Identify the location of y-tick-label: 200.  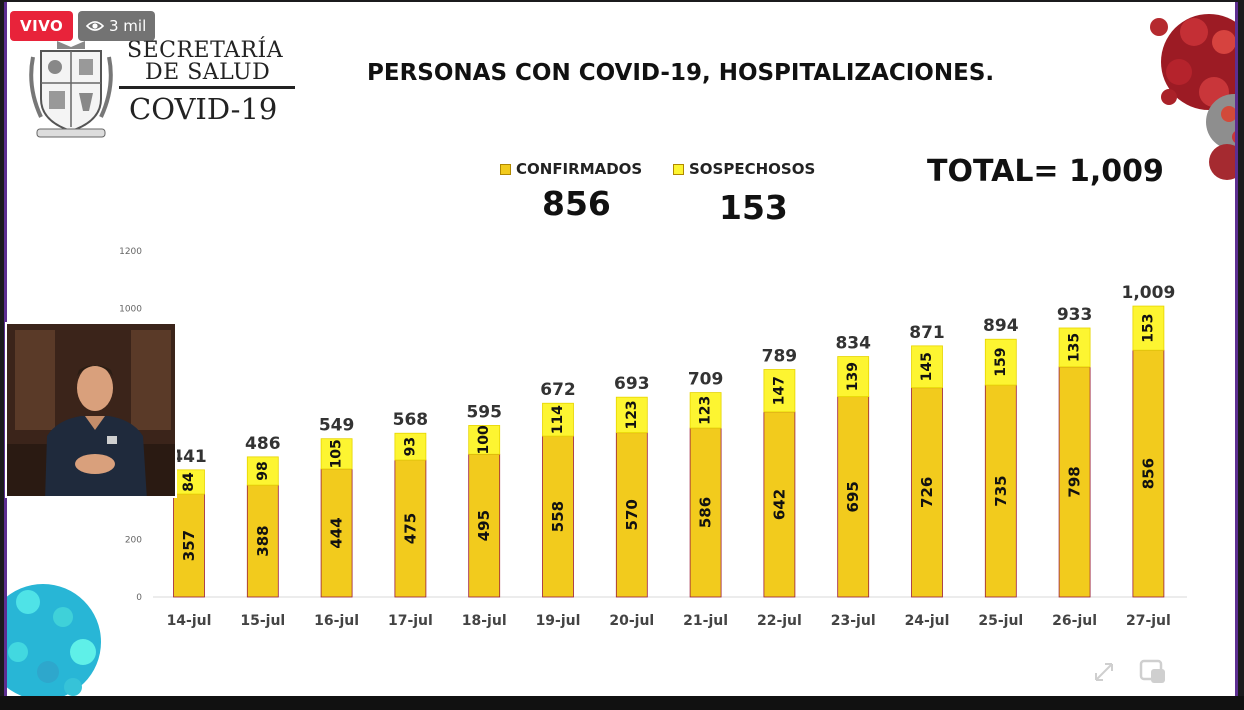
(133, 540).